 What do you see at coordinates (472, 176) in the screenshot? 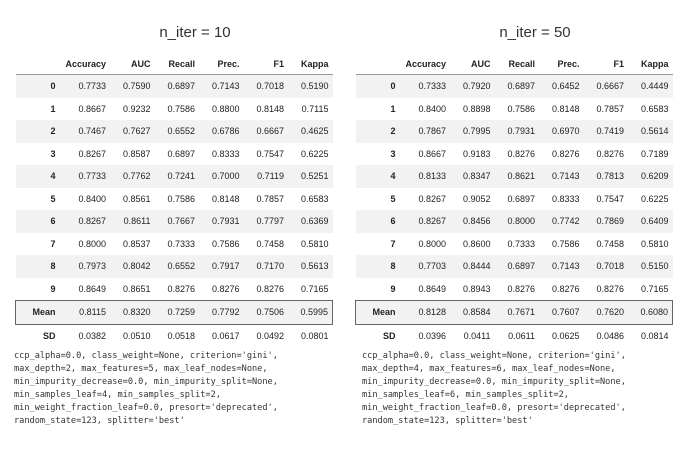
I see `table-cell: 0.8347` at bounding box center [472, 176].